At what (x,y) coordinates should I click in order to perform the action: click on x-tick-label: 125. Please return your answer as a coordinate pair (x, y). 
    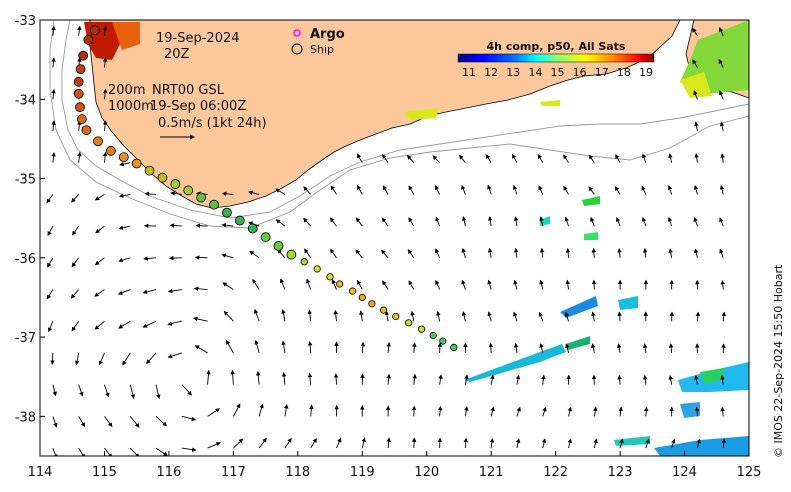
    Looking at the image, I should click on (749, 472).